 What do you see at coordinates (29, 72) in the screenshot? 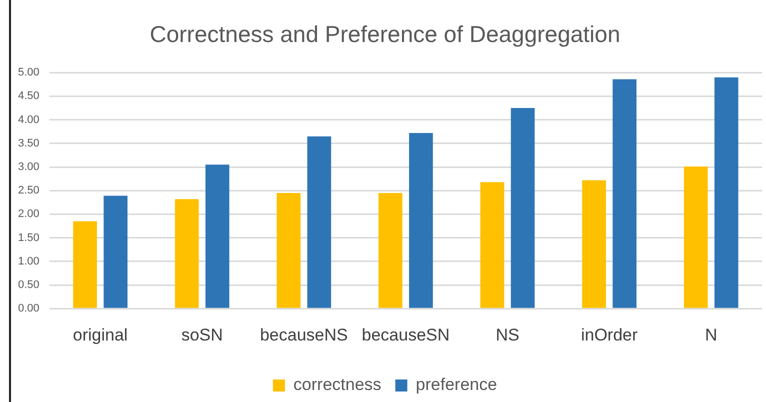
I see `y-tick-label: 5.00` at bounding box center [29, 72].